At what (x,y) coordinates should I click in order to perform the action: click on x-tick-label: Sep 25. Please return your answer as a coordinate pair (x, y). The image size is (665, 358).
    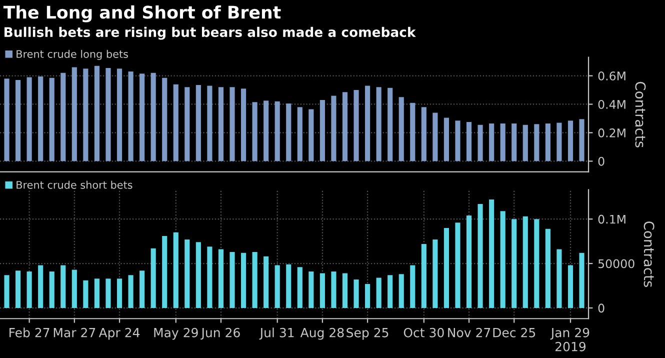
    Looking at the image, I should click on (367, 334).